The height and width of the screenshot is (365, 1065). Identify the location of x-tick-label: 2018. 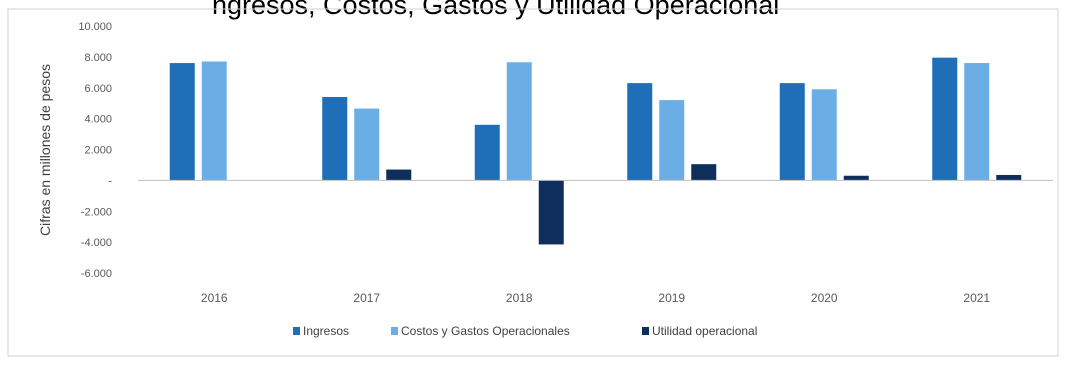
(519, 298).